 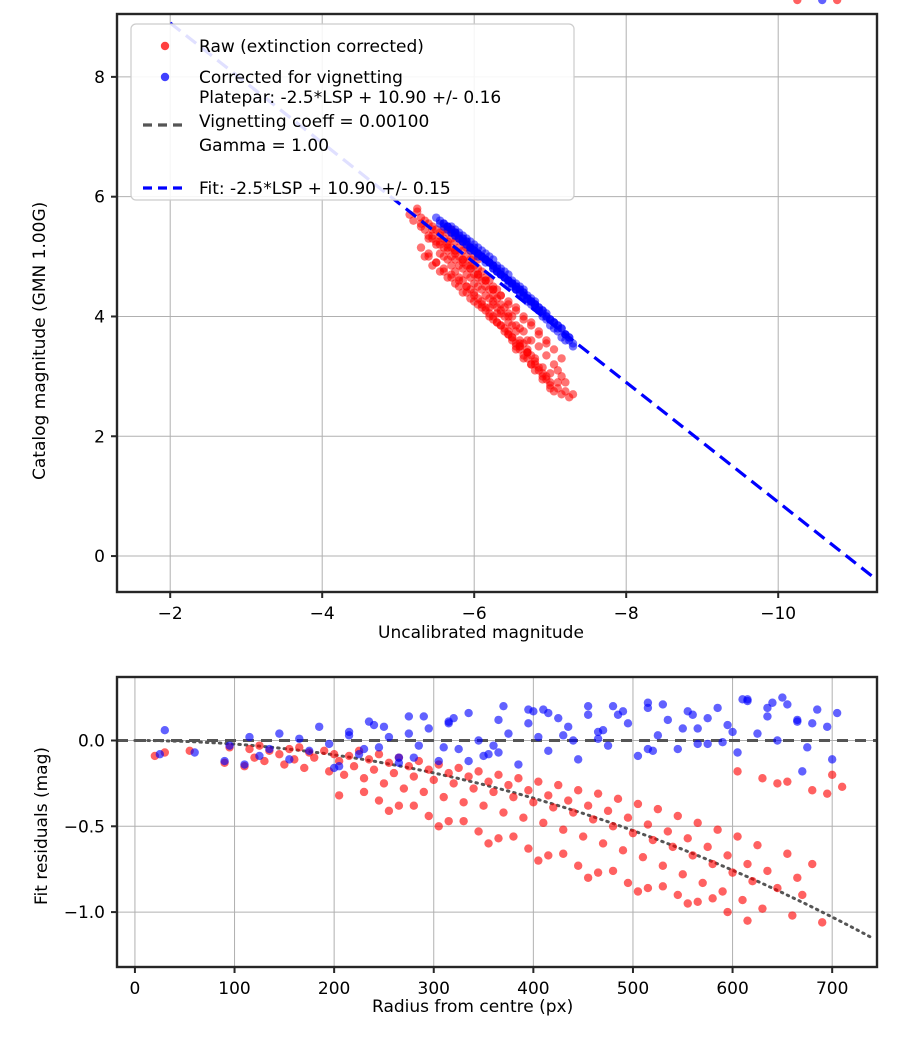 What do you see at coordinates (533, 989) in the screenshot?
I see `bottom-plot-x-tick-label: 400` at bounding box center [533, 989].